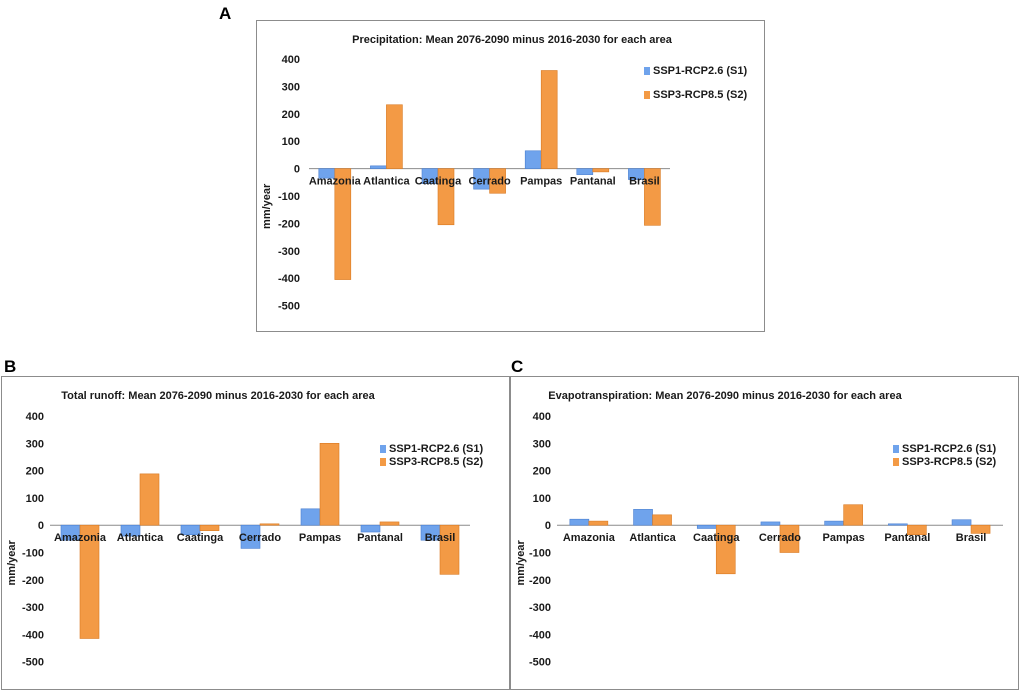  What do you see at coordinates (961, 522) in the screenshot?
I see `bar-s1-brasil` at bounding box center [961, 522].